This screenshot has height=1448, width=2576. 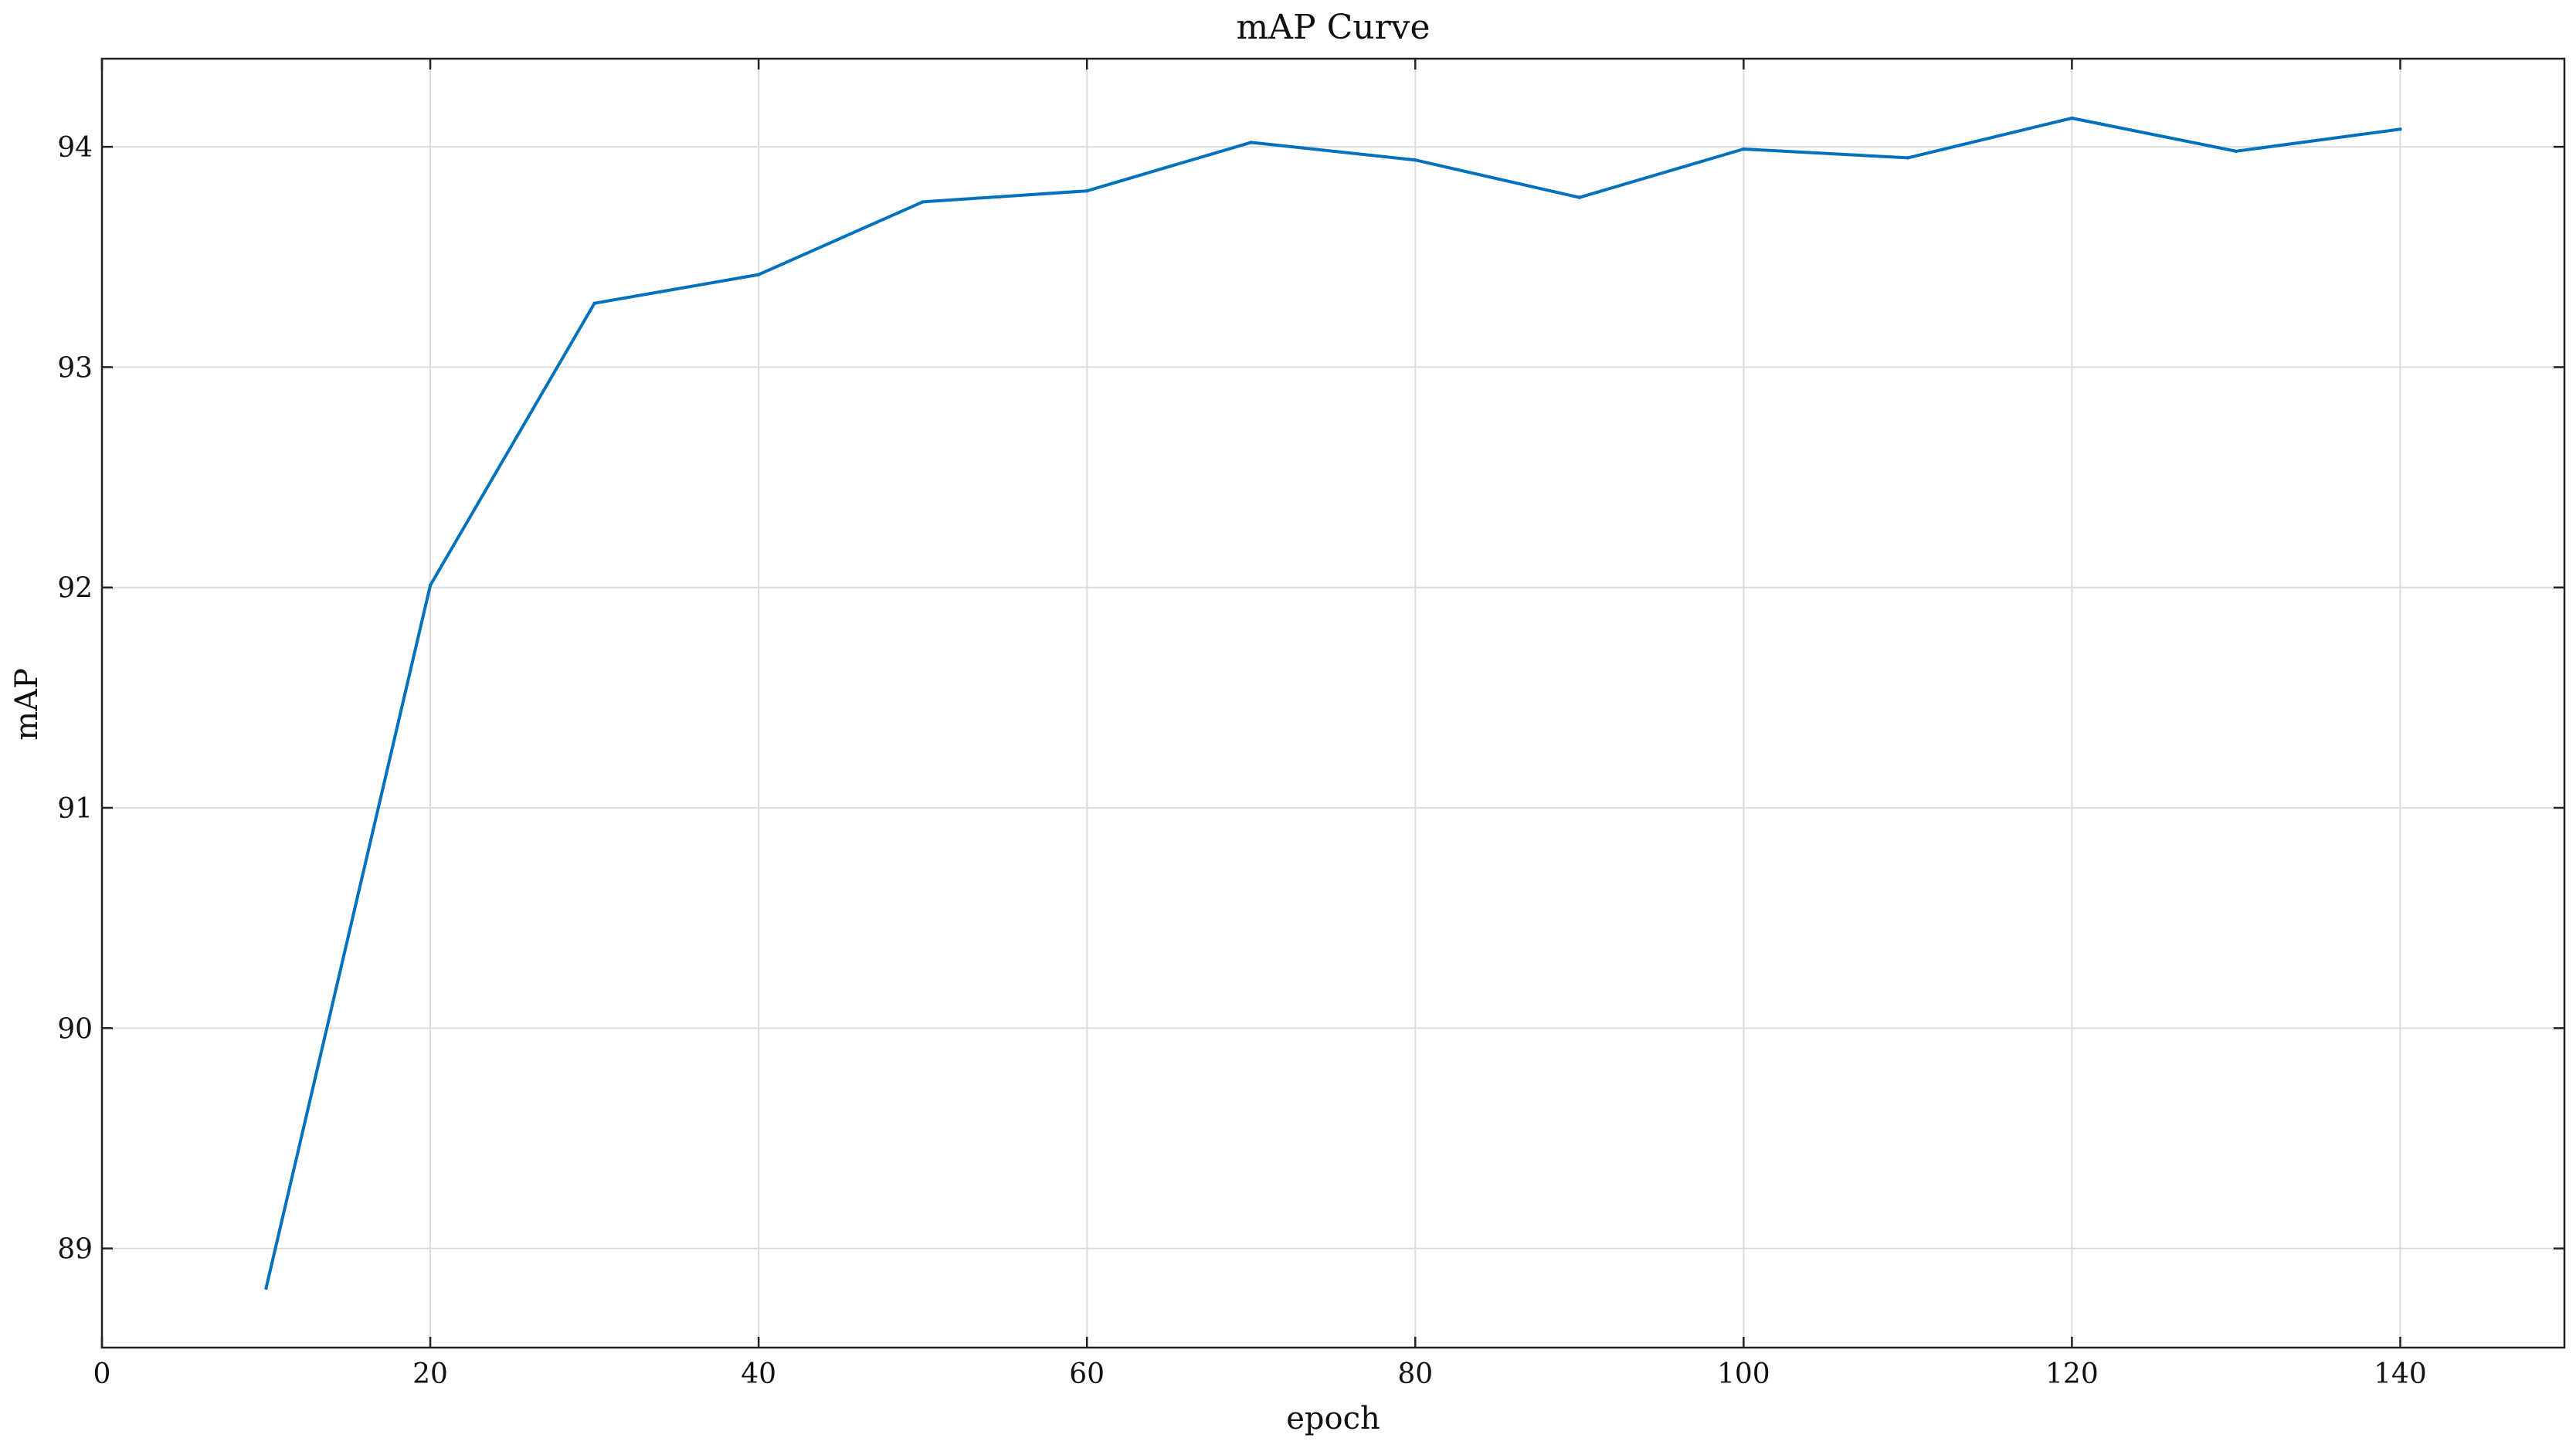 I want to click on x-tick-label: 40, so click(x=758, y=1374).